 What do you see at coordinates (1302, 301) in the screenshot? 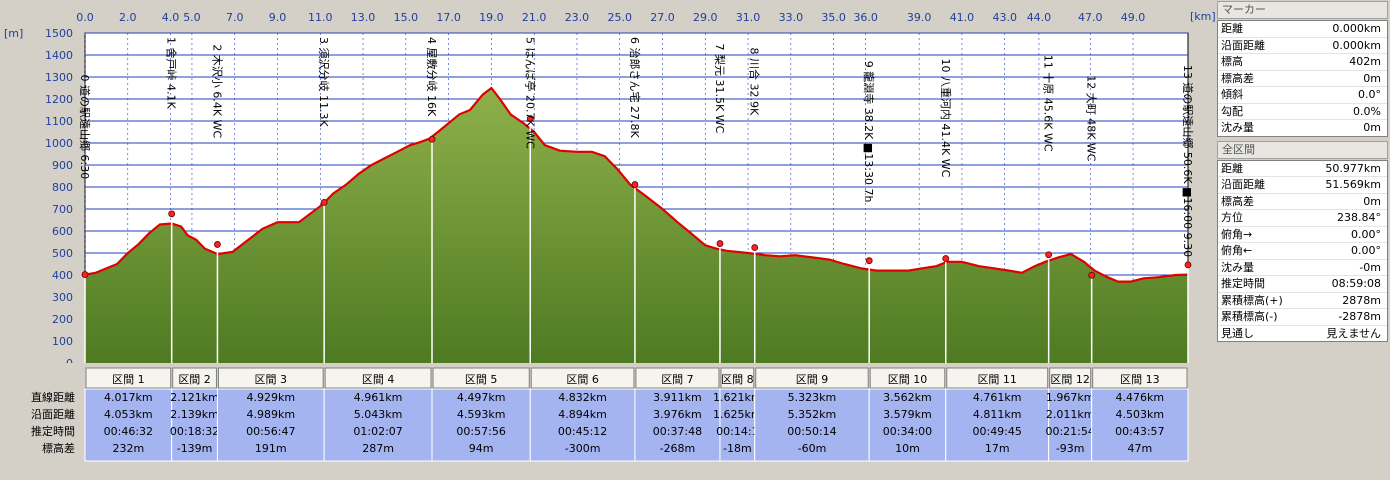
I see `info-row: 累積標高(+) 2878m` at bounding box center [1302, 301].